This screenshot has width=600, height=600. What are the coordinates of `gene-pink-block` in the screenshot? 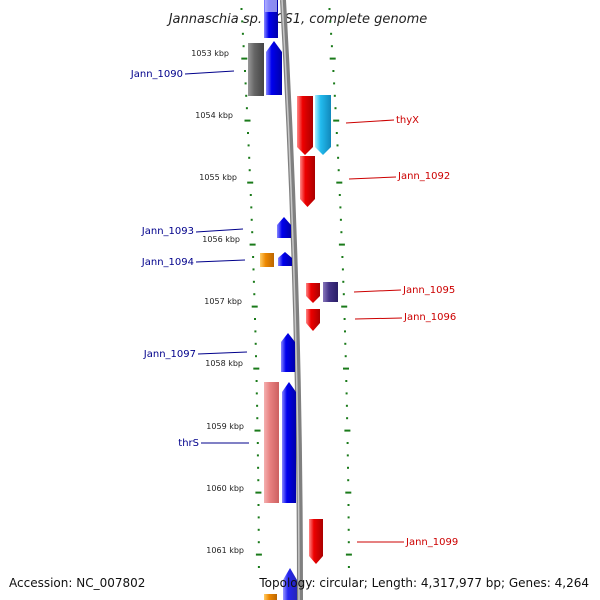 It's located at (271, 442).